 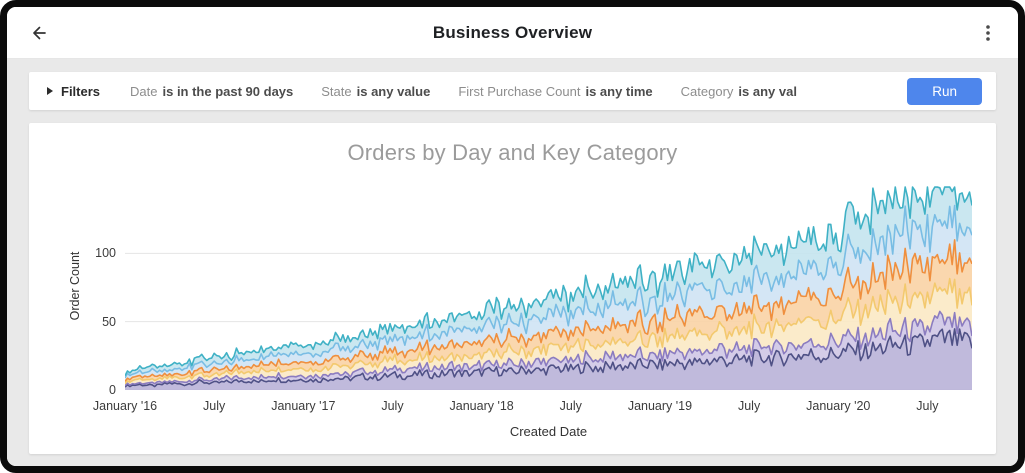 I want to click on page-title: Business Overview, so click(x=512, y=32).